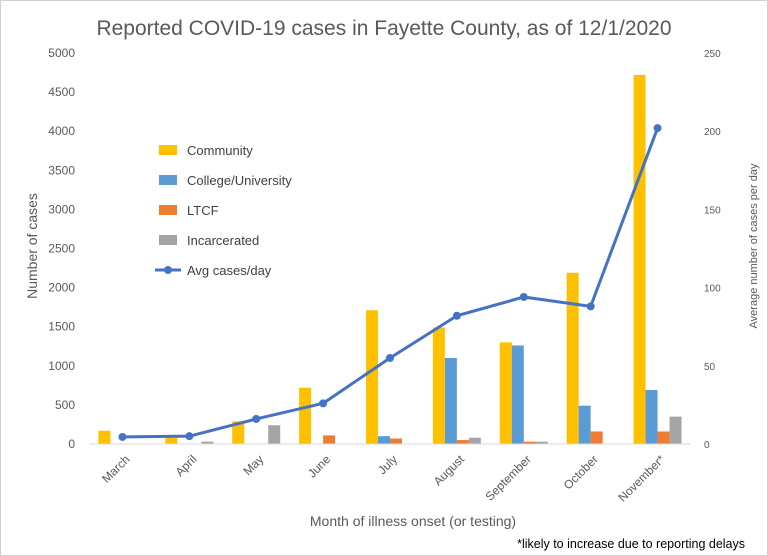 Image resolution: width=768 pixels, height=556 pixels. What do you see at coordinates (71, 444) in the screenshot?
I see `y-tick-label: 0` at bounding box center [71, 444].